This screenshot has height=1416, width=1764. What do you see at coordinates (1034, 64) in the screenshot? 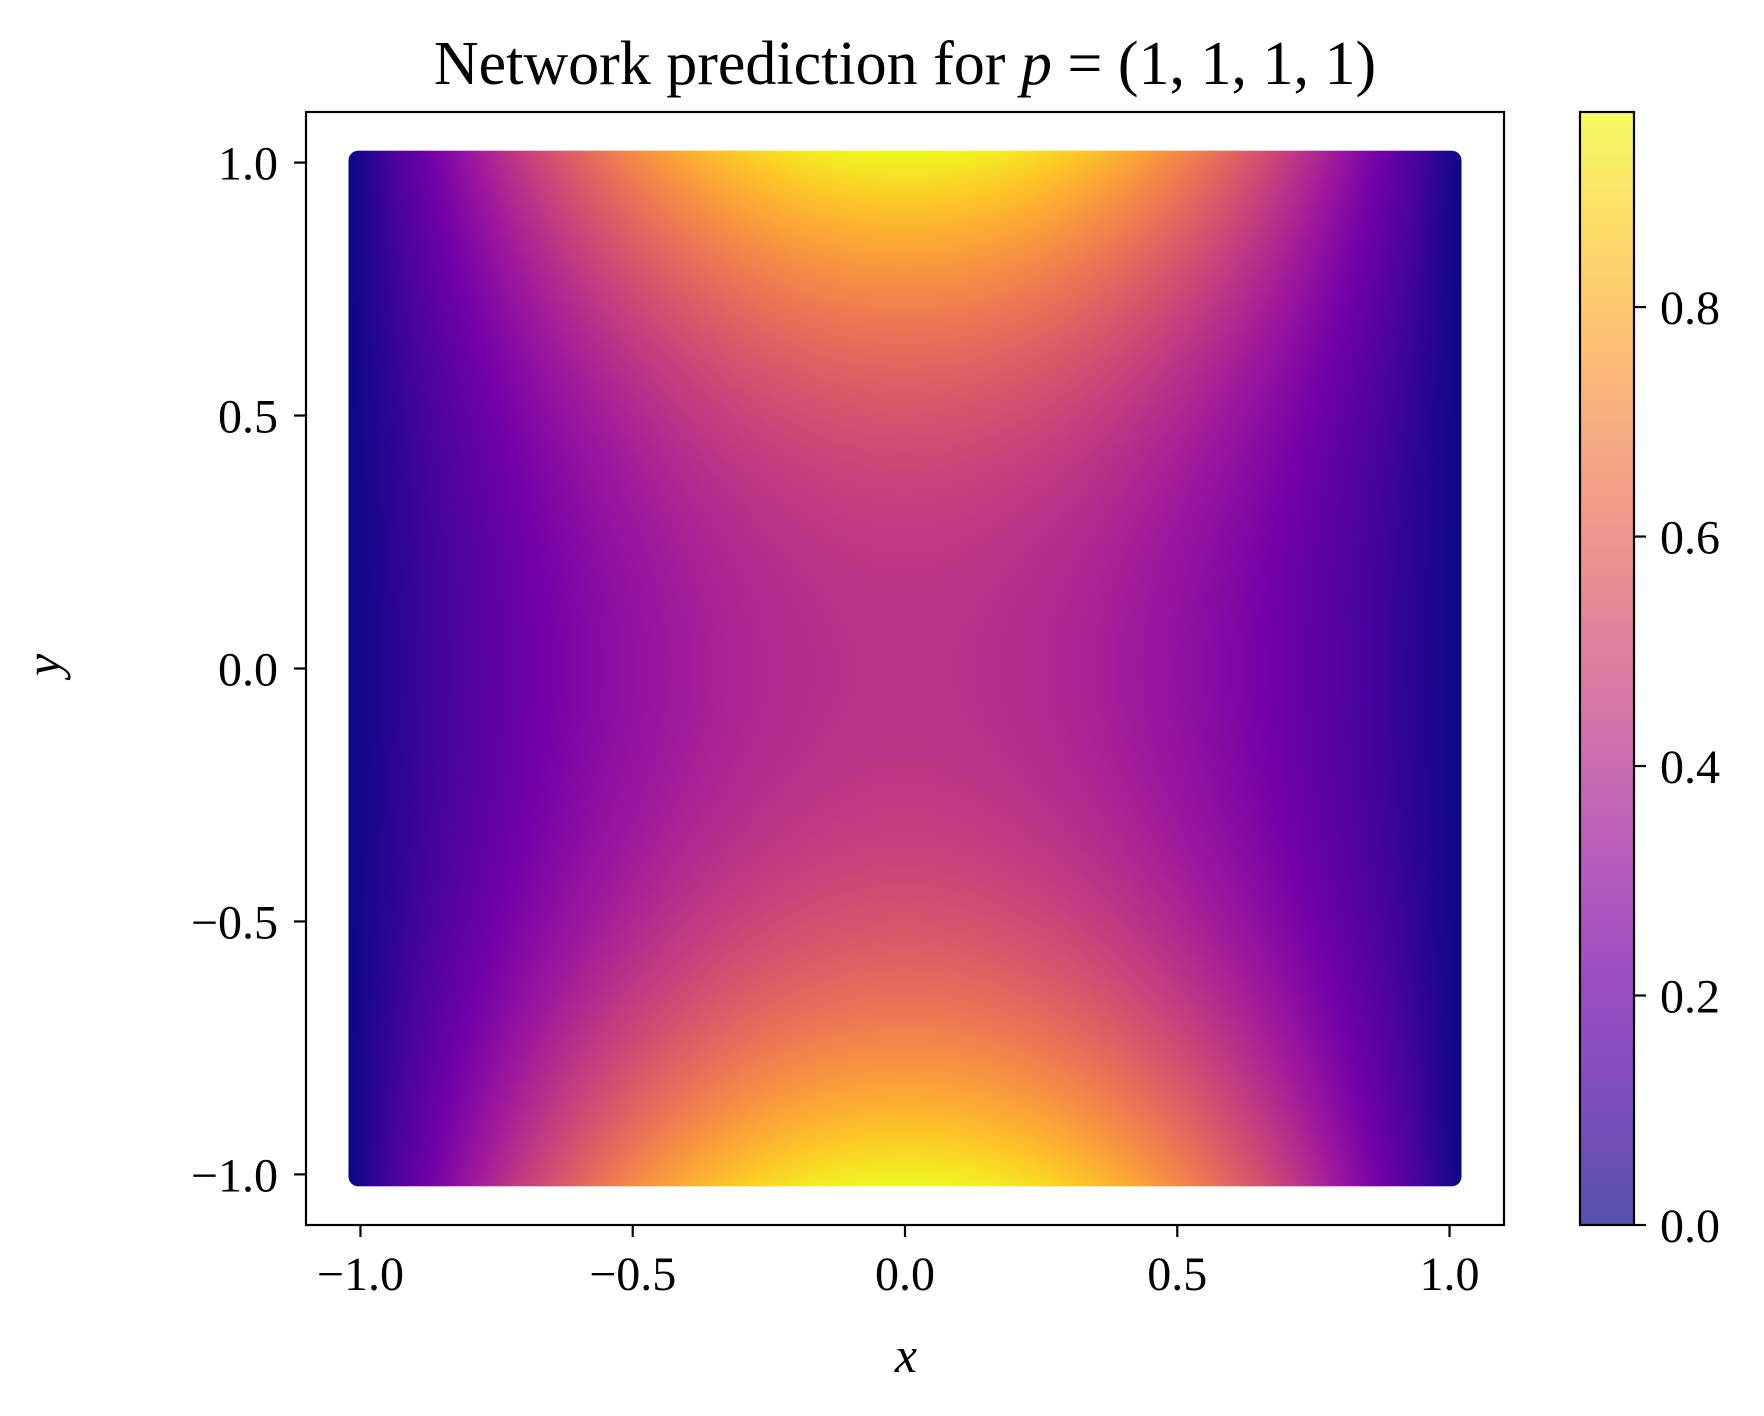
I see `title-variable: p` at bounding box center [1034, 64].